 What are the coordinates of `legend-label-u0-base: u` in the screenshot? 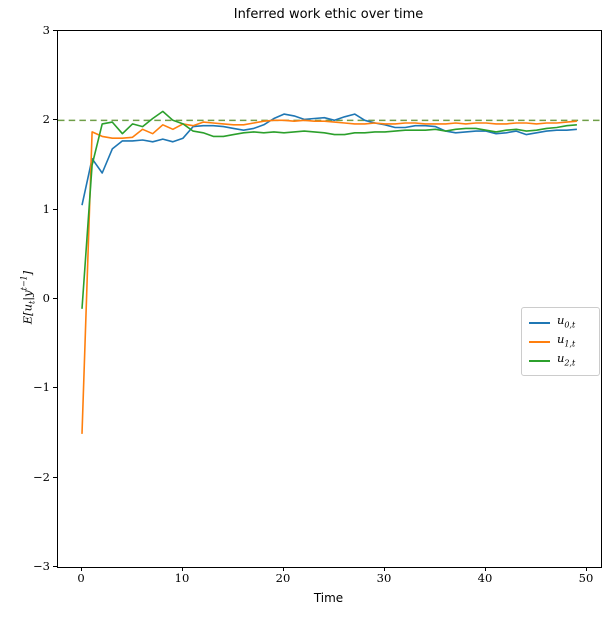 It's located at (561, 319).